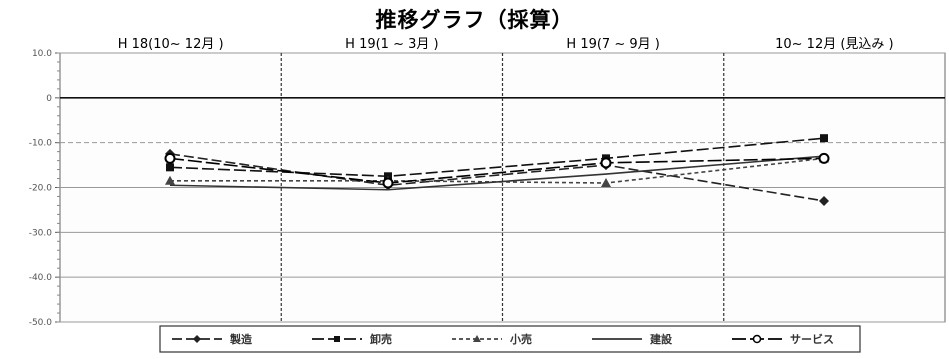 This screenshot has height=359, width=949. Describe the element at coordinates (474, 20) in the screenshot. I see `chart-title: 推移グラフ（採算）` at that location.